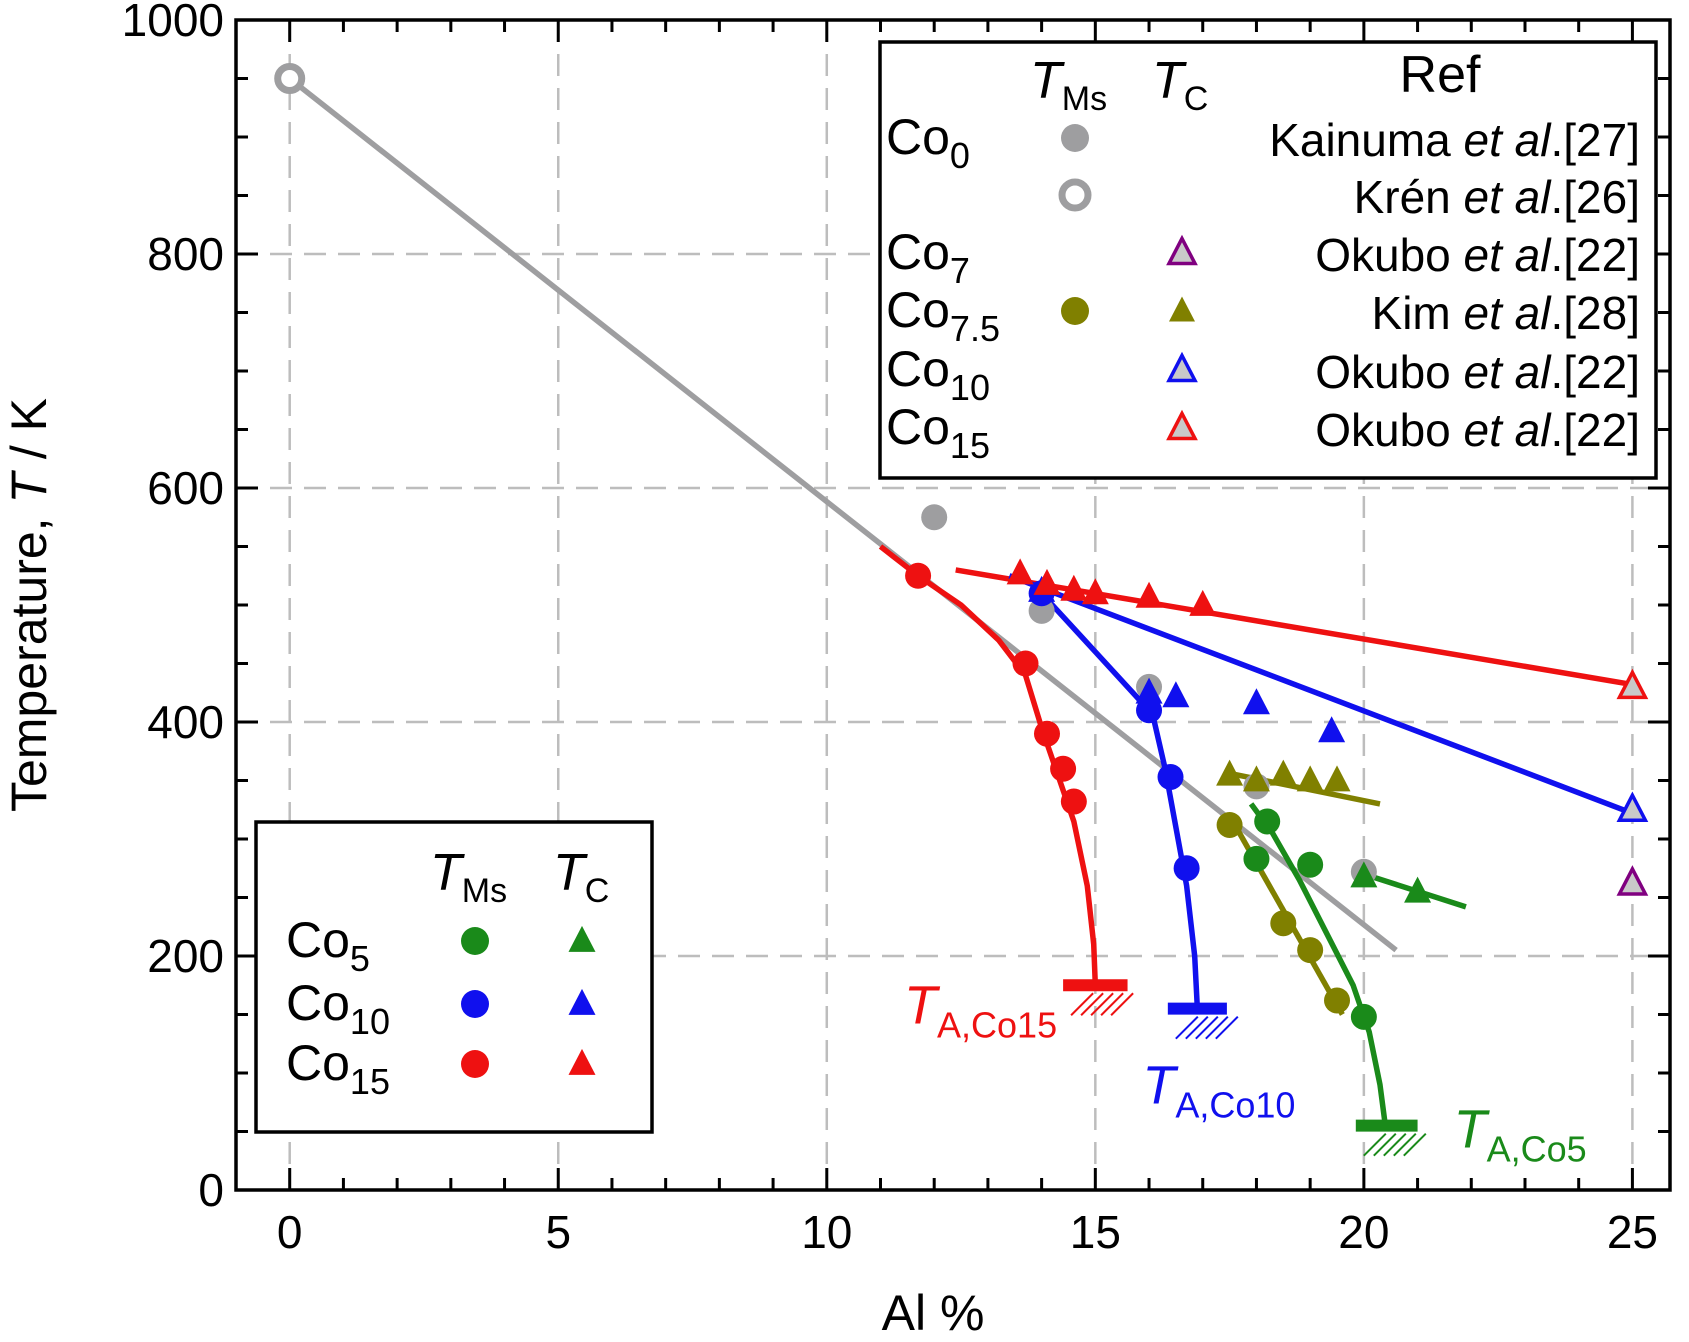  I want to click on legend-alloy: Co7, so click(928, 257).